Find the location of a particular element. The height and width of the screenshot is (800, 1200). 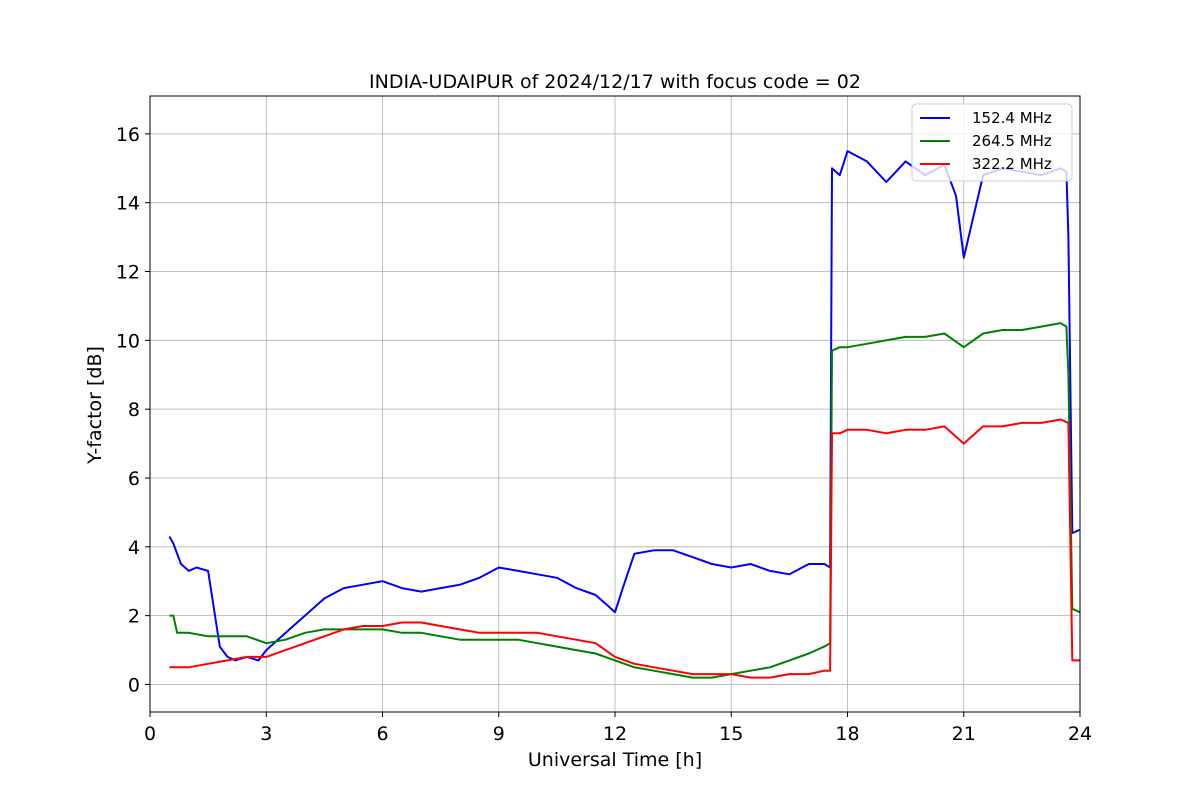

y-axis-ticks: 0 2 4 6 8 10 12 14 16 is located at coordinates (133, 410).